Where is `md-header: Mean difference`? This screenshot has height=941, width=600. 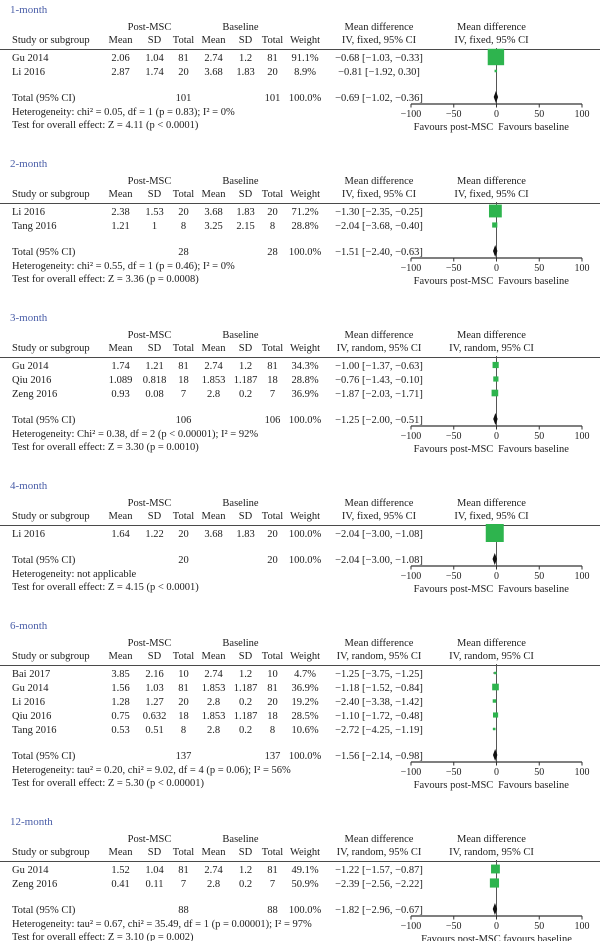 md-header: Mean difference is located at coordinates (379, 503).